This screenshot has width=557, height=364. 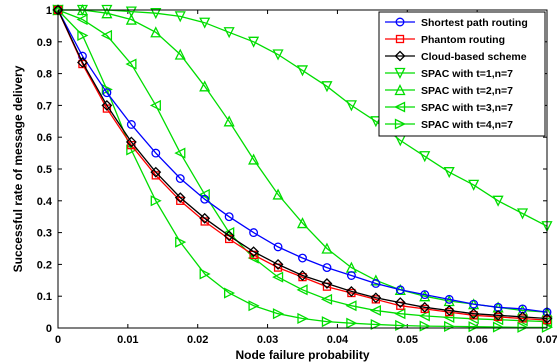 I want to click on legend-item: Cloud-based scheme, so click(x=456, y=56).